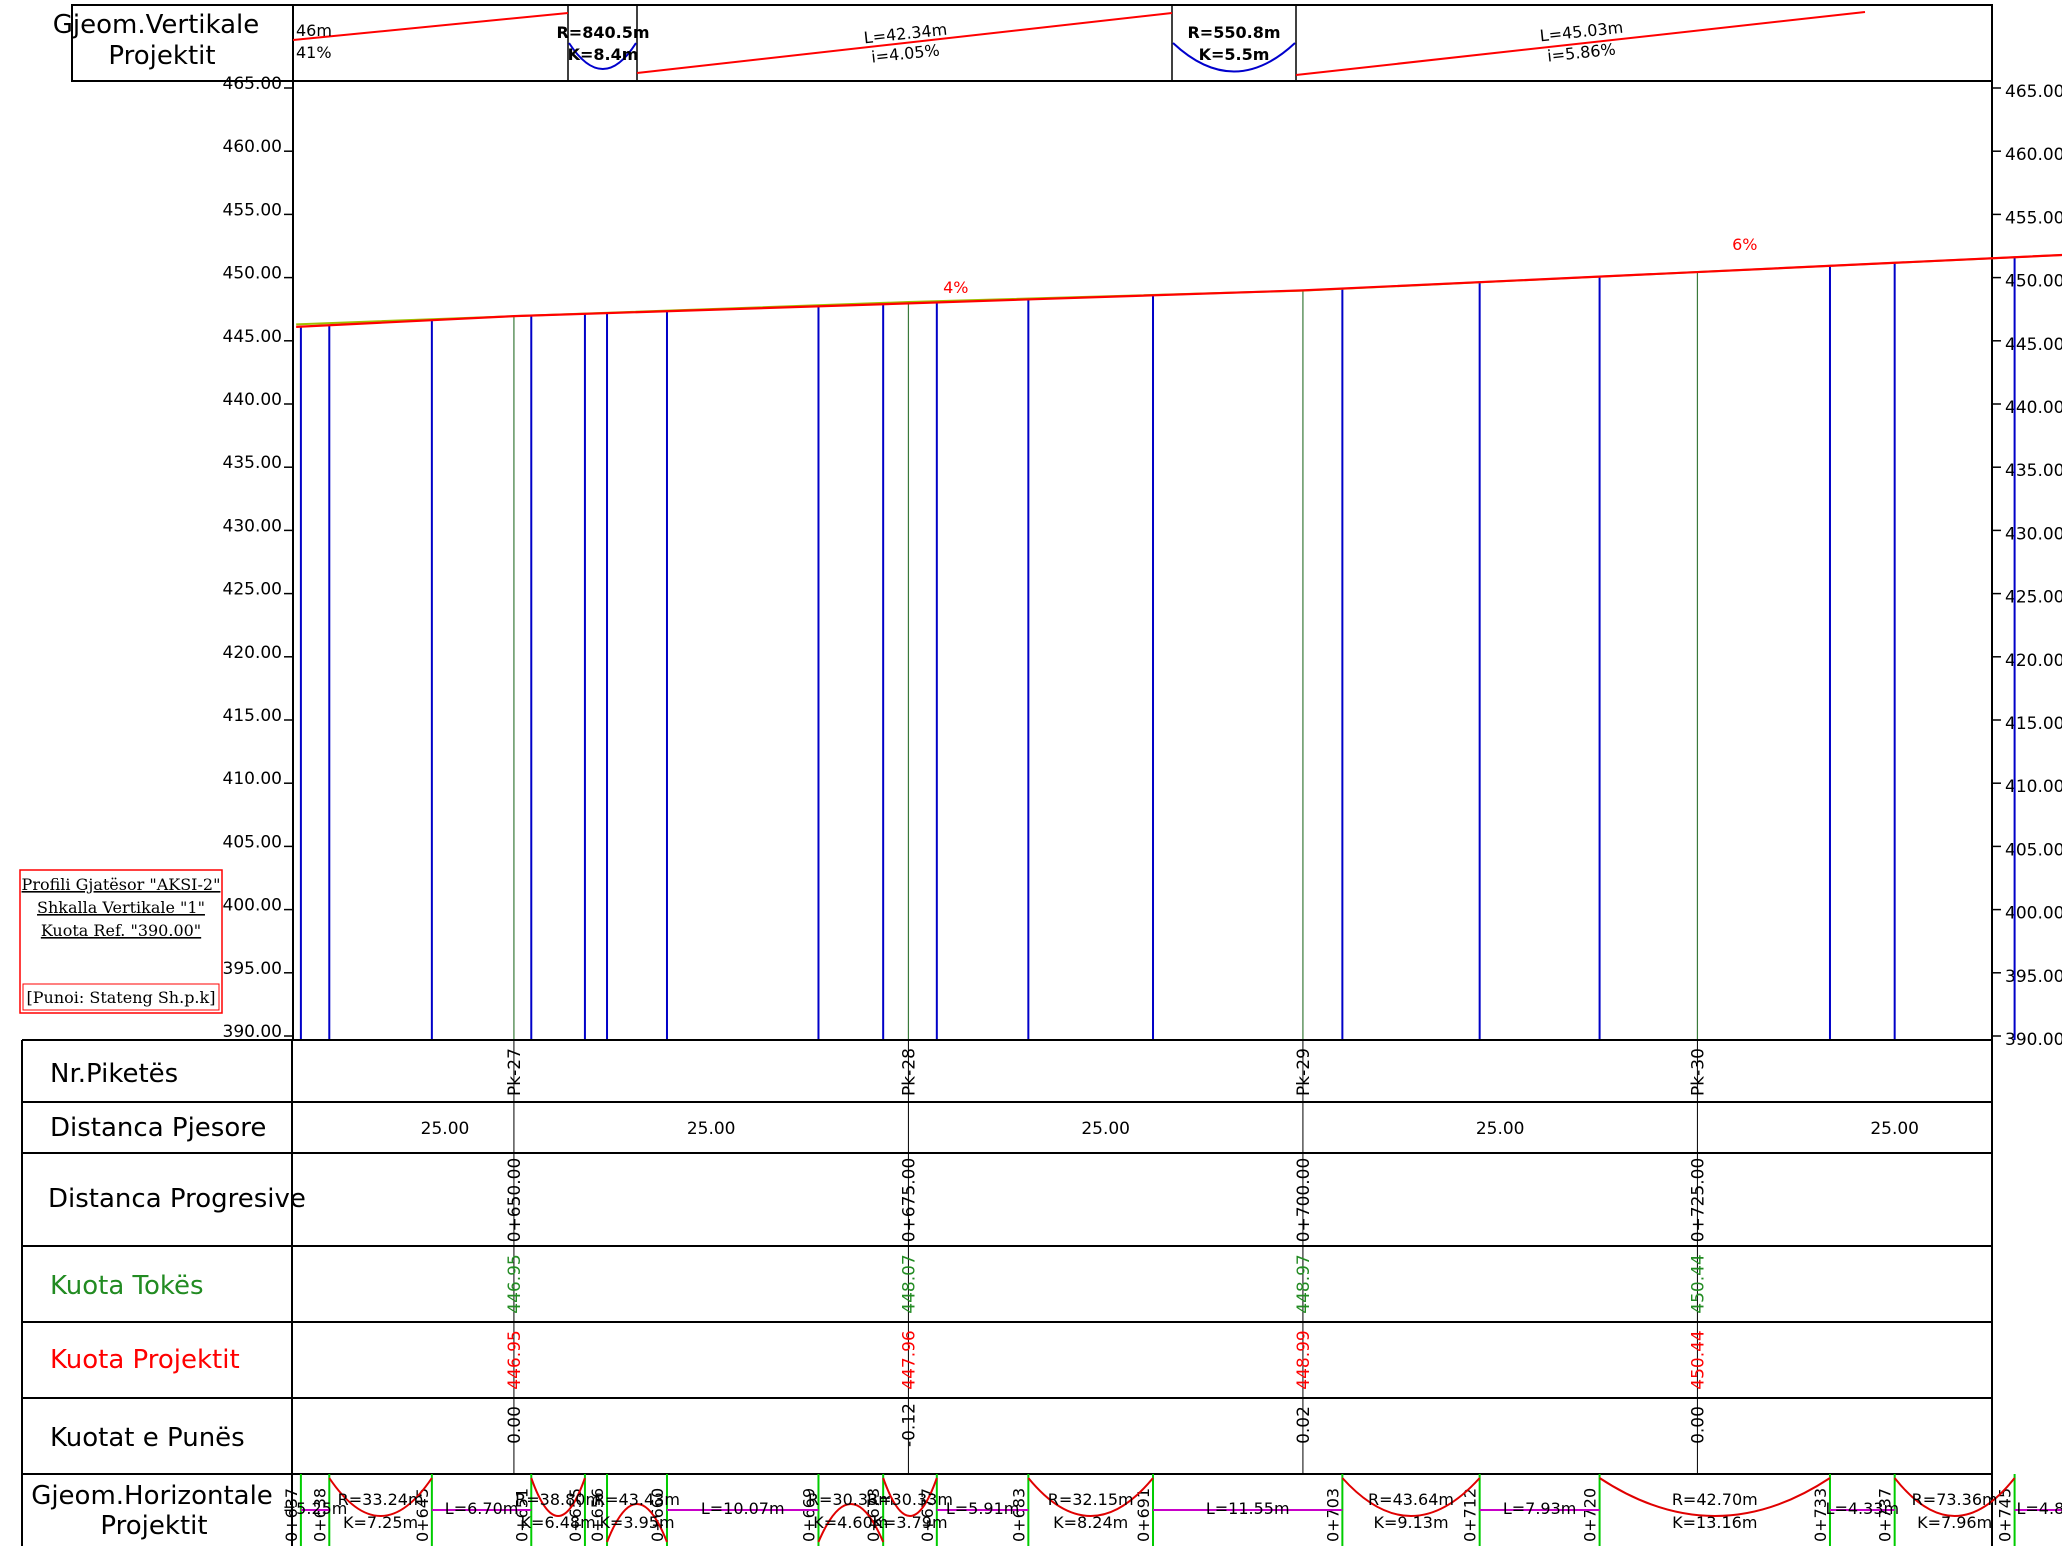 This screenshot has width=2062, height=1546. I want to click on horizontal-item-line2: K=7.96m, so click(1954, 1522).